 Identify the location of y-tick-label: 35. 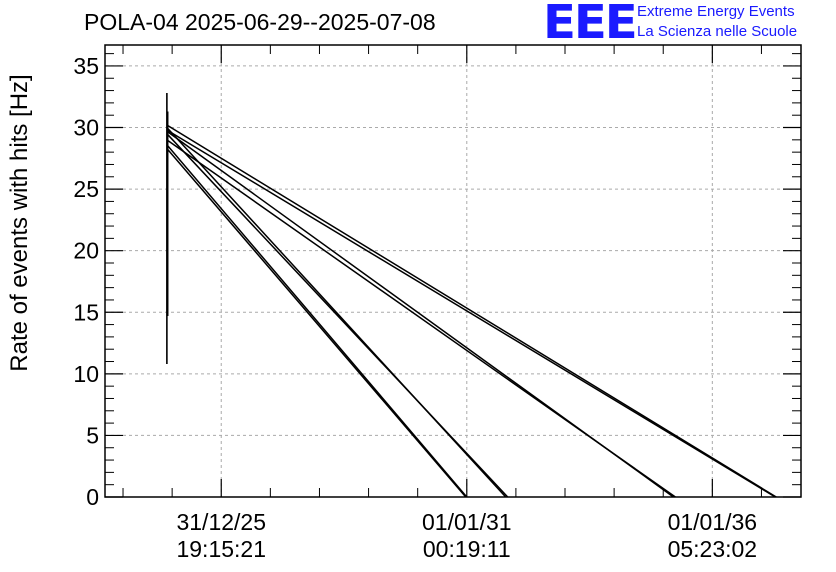
(86, 66).